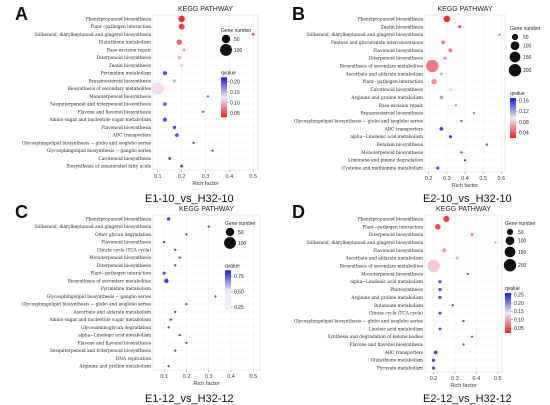  I want to click on color-legend-label: 0.16, so click(524, 102).